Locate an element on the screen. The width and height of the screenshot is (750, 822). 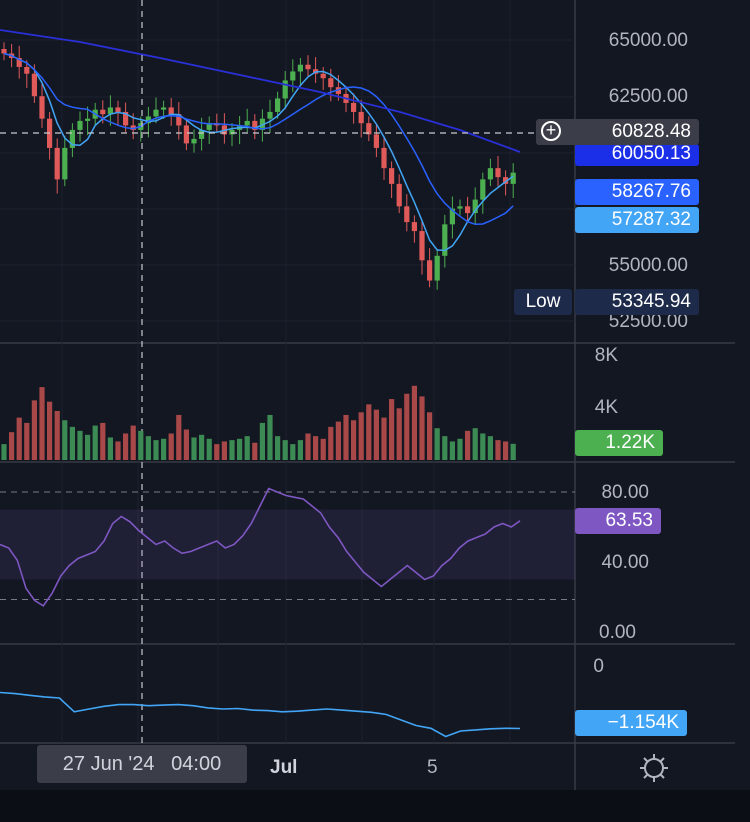
price-tick-55000: 55000.00 is located at coordinates (648, 265).